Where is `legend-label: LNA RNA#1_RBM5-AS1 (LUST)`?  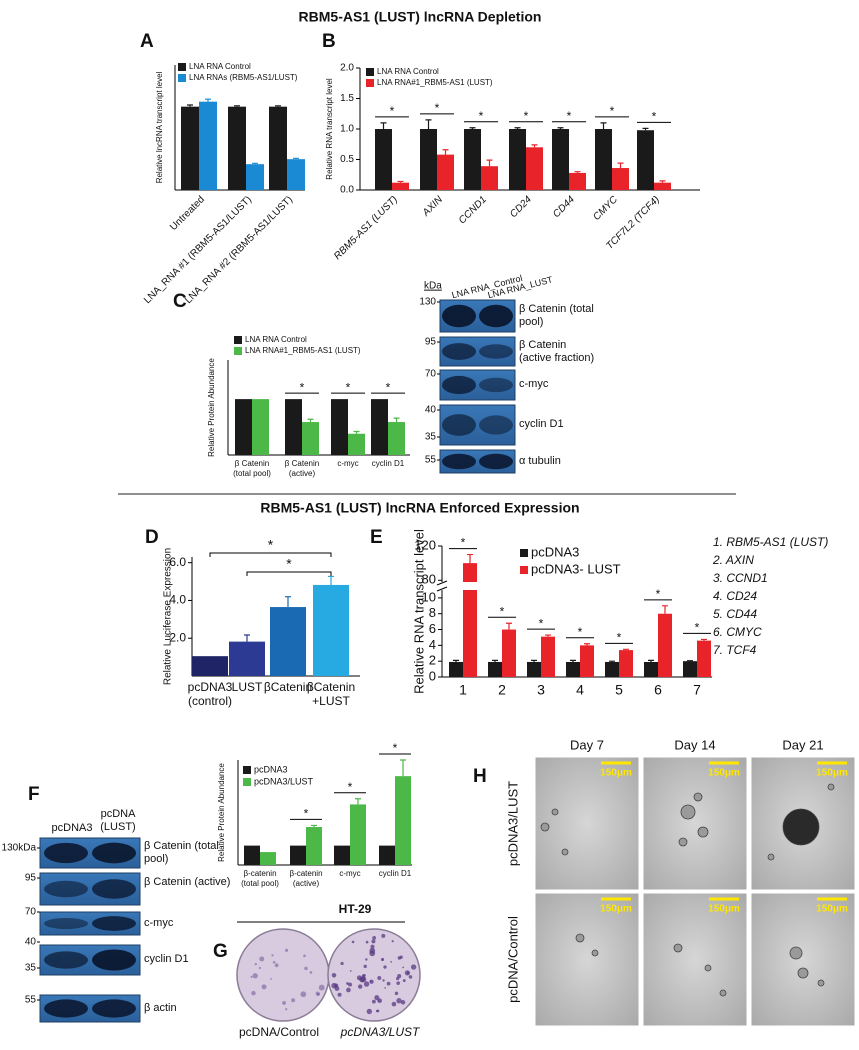
legend-label: LNA RNA#1_RBM5-AS1 (LUST) is located at coordinates (303, 350).